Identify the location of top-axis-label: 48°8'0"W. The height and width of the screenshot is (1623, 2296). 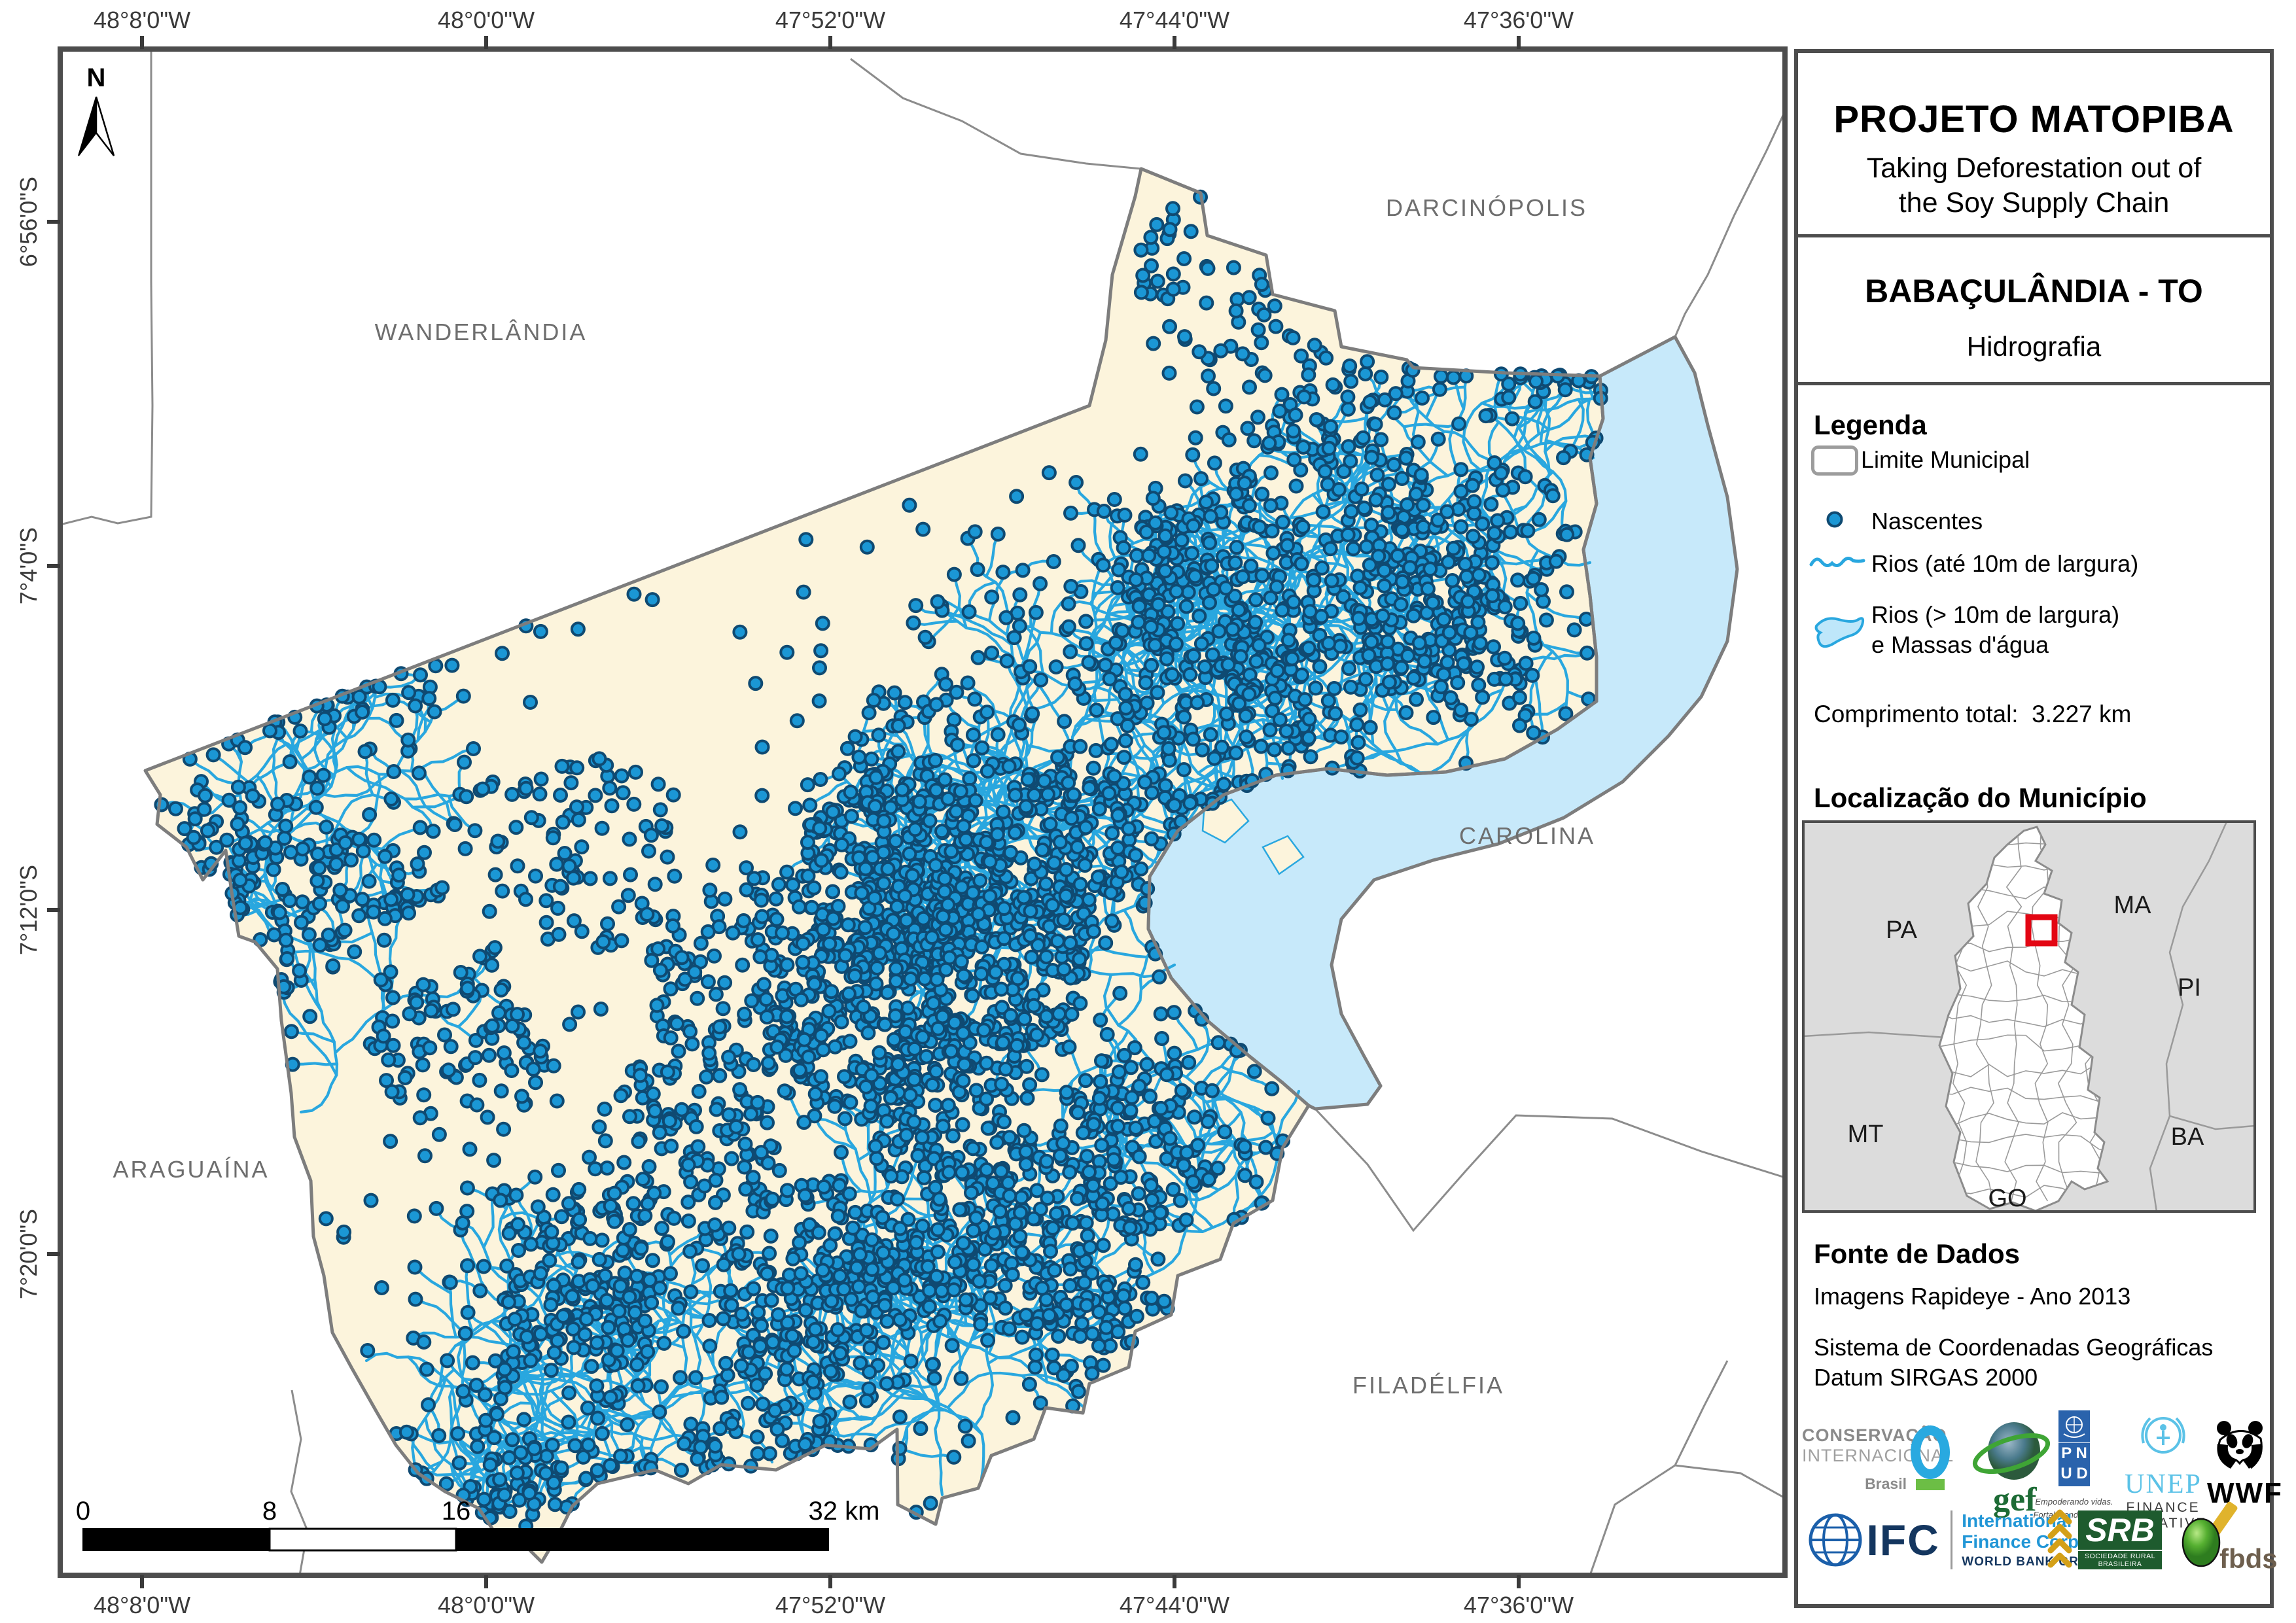
(142, 20).